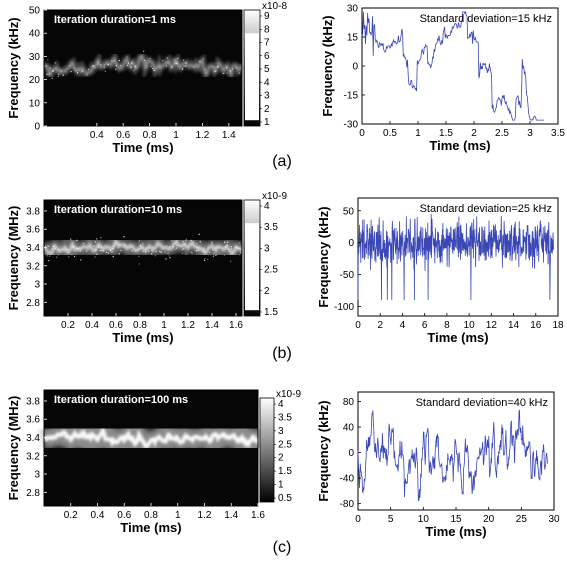  I want to click on spectrogram-xtick-label: 1.4, so click(231, 515).